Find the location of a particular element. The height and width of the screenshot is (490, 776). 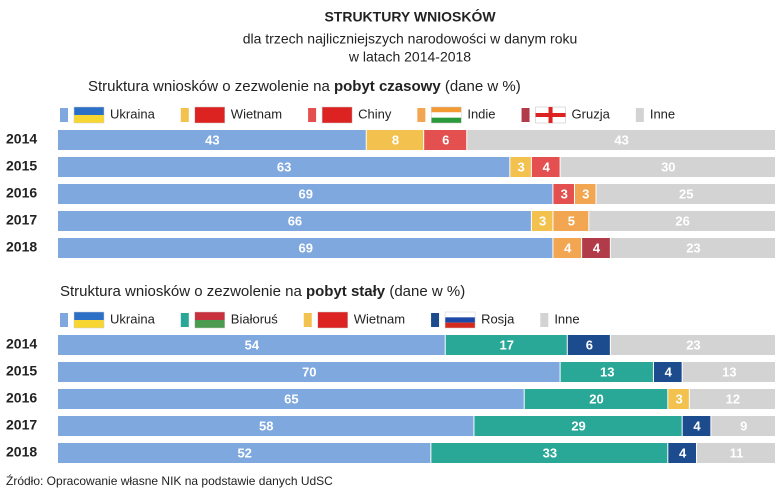

data-label: 30 is located at coordinates (668, 166).